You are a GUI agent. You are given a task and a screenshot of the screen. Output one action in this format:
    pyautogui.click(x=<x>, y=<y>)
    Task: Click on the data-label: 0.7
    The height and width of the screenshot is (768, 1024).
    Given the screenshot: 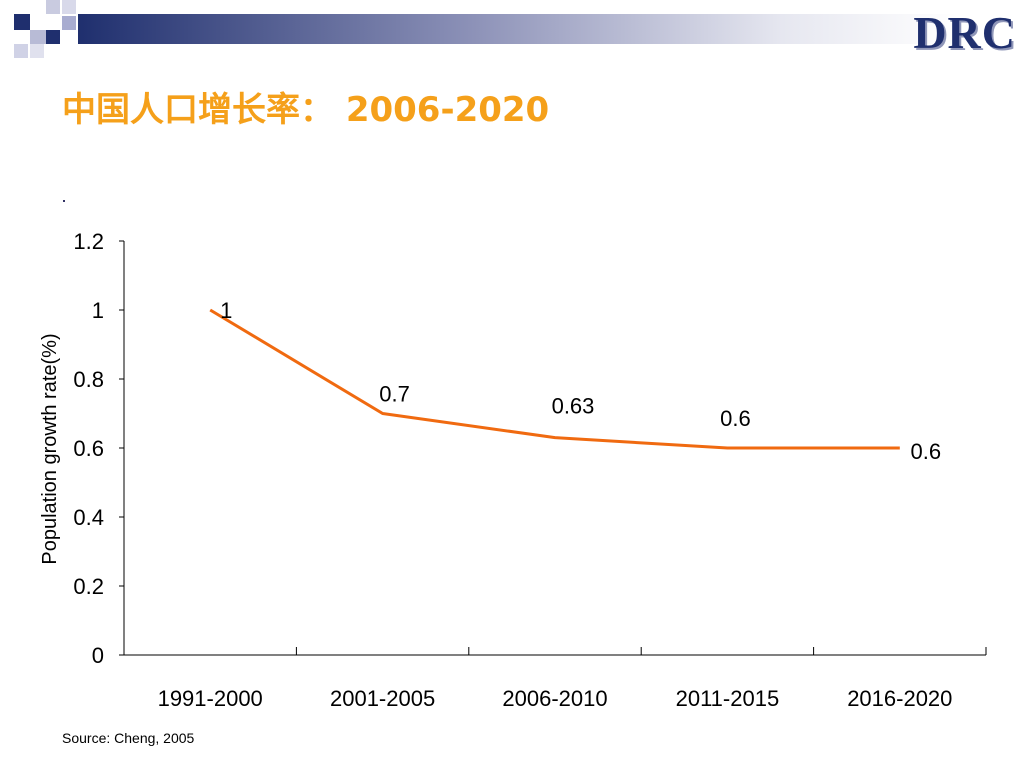 What is the action you would take?
    pyautogui.click(x=394, y=394)
    